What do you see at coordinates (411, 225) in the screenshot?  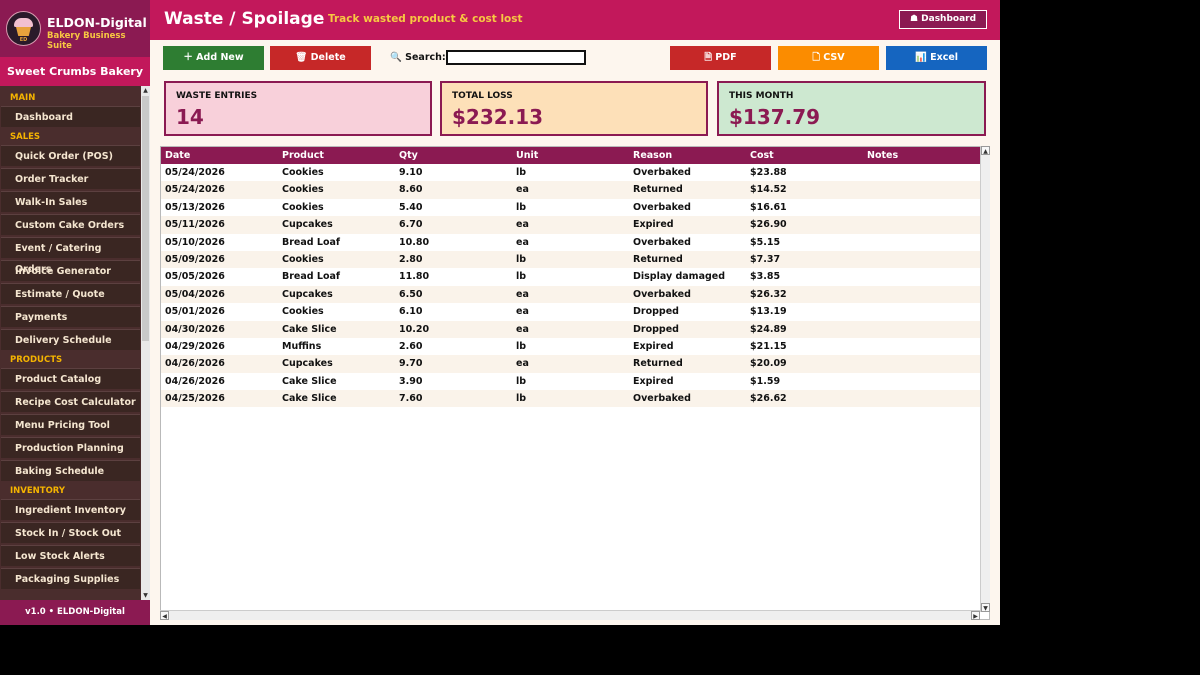 I see `cell-qty: 6.70` at bounding box center [411, 225].